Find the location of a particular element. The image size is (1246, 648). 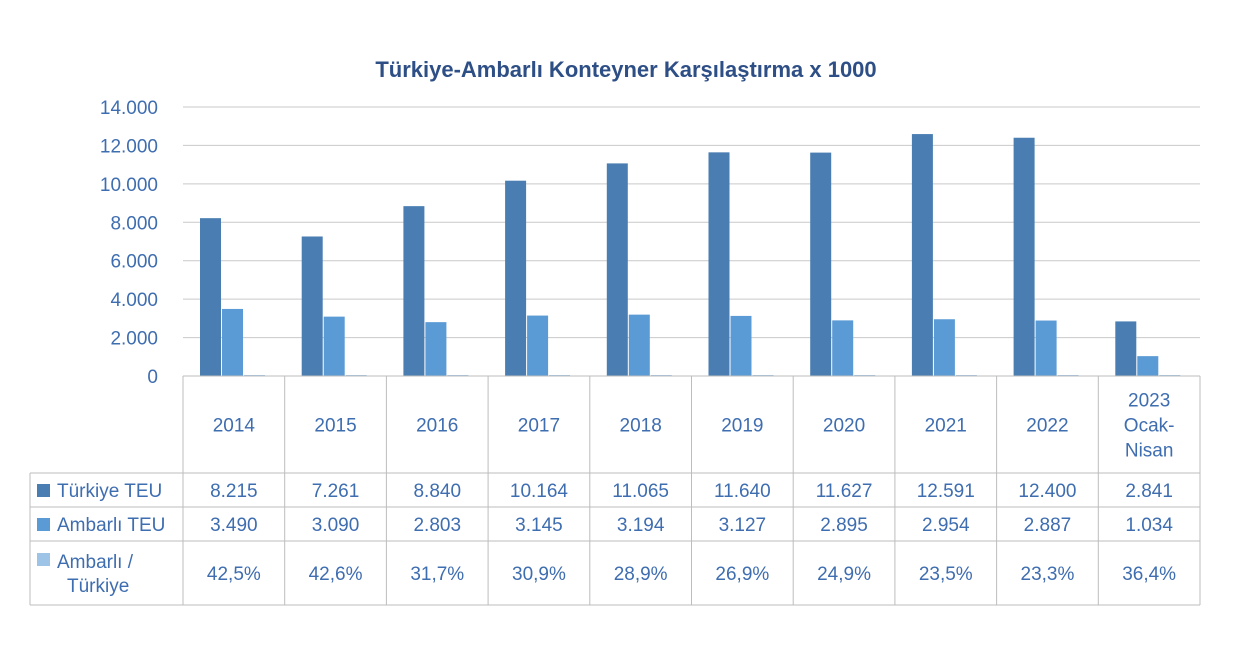

data-label: 8.840 is located at coordinates (437, 491).